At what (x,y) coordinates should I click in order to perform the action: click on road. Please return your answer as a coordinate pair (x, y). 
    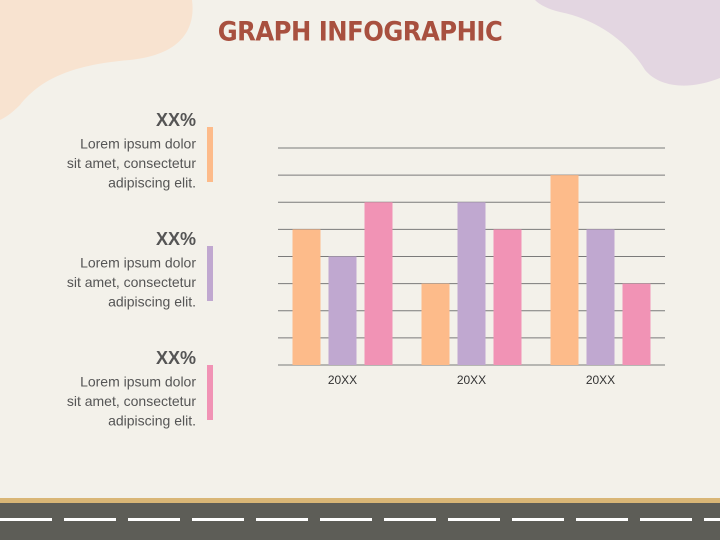
    Looking at the image, I should click on (360, 521).